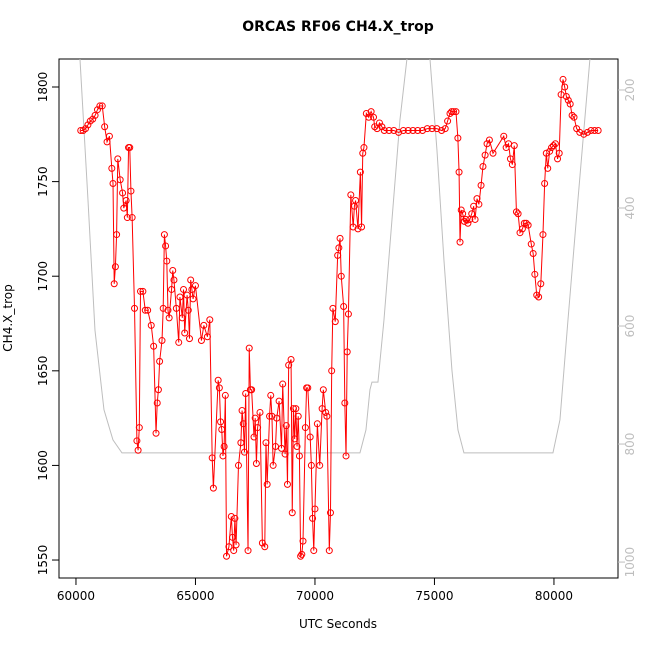 This screenshot has width=650, height=654. What do you see at coordinates (630, 326) in the screenshot?
I see `y2-tick-label: 600` at bounding box center [630, 326].